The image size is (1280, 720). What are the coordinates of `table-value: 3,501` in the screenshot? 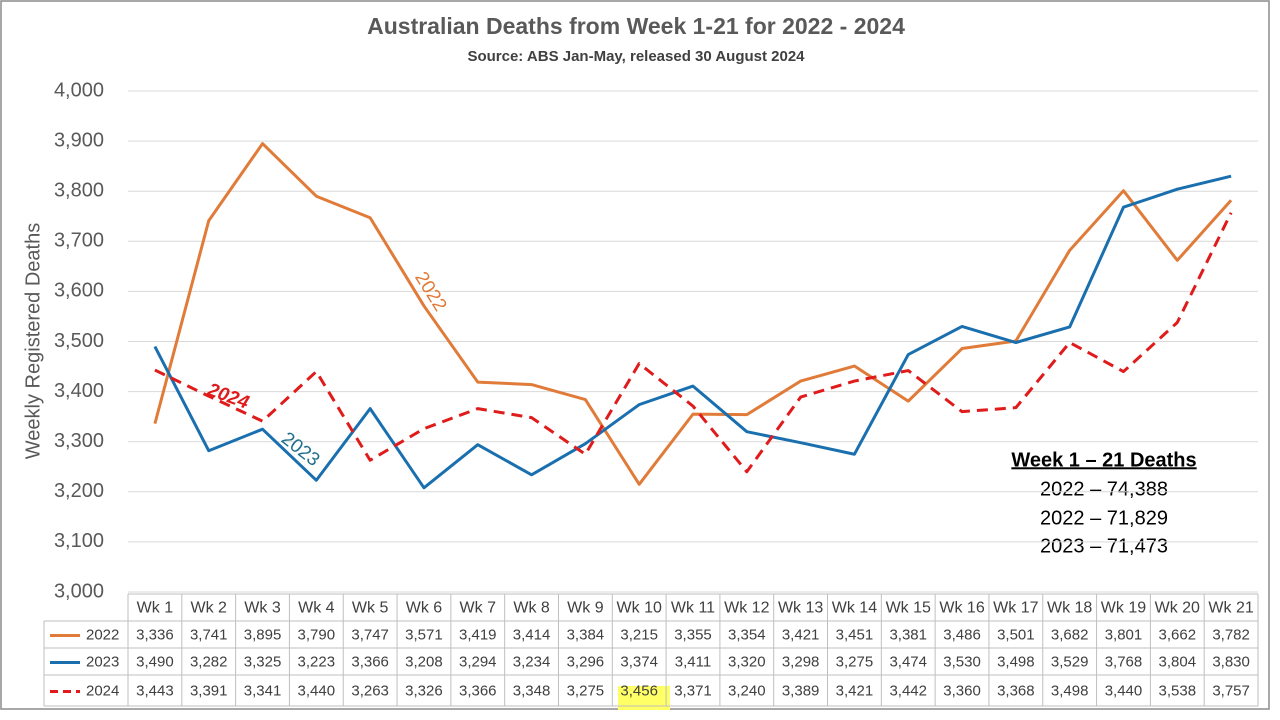 It's located at (1016, 634).